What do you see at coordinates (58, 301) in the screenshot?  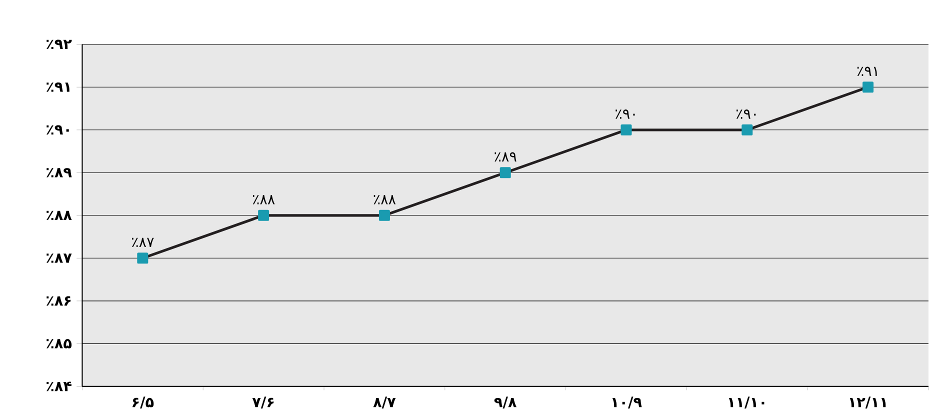 I see `y-tick-label: ٪۸۶` at bounding box center [58, 301].